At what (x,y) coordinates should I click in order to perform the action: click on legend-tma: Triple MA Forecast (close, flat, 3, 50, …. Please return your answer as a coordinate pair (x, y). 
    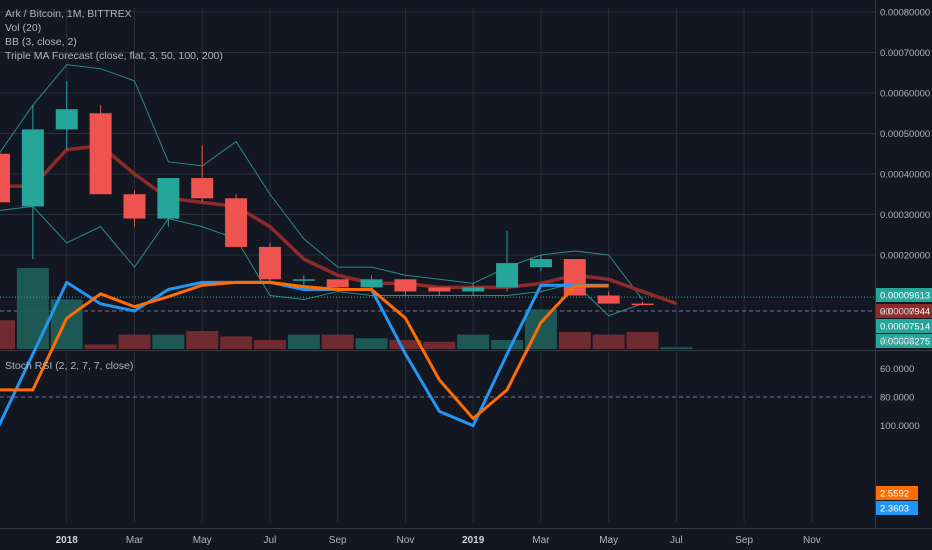
    Looking at the image, I should click on (114, 56).